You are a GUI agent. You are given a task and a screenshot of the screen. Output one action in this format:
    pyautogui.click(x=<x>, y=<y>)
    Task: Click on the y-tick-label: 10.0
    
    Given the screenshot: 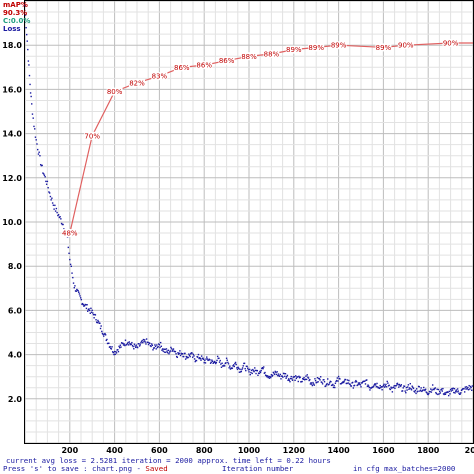 What is the action you would take?
    pyautogui.click(x=12, y=222)
    